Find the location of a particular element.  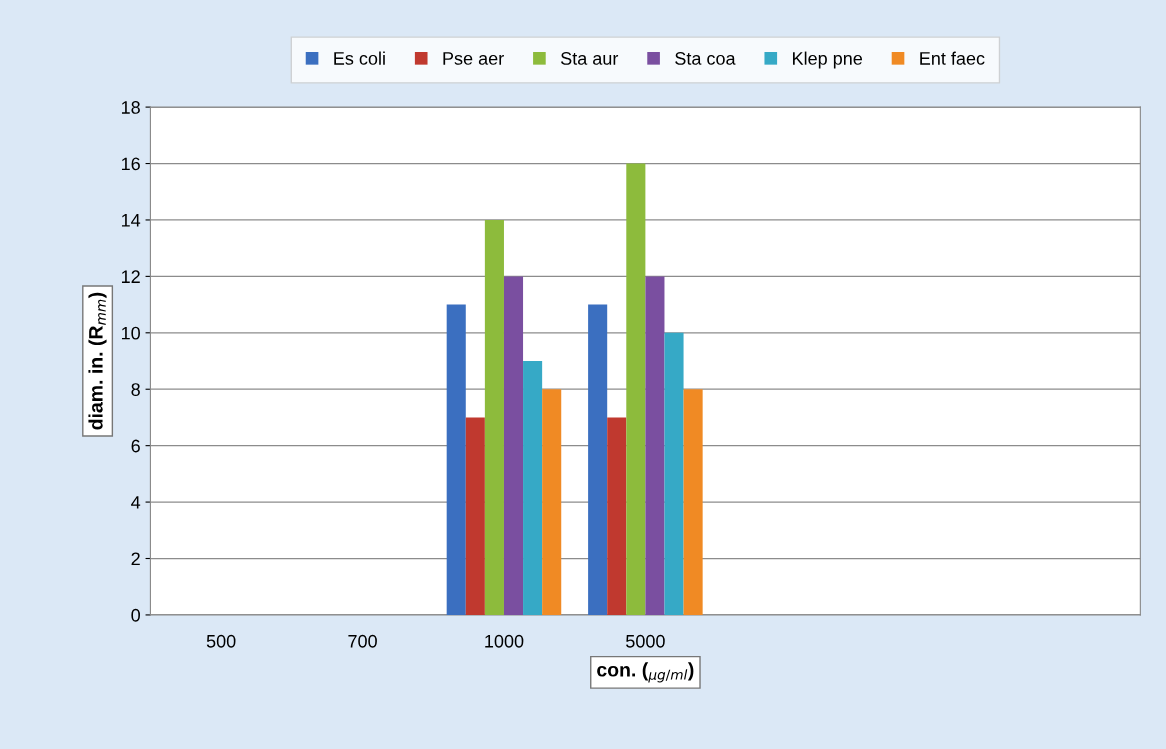

y-tick-label: 12 is located at coordinates (130, 276).